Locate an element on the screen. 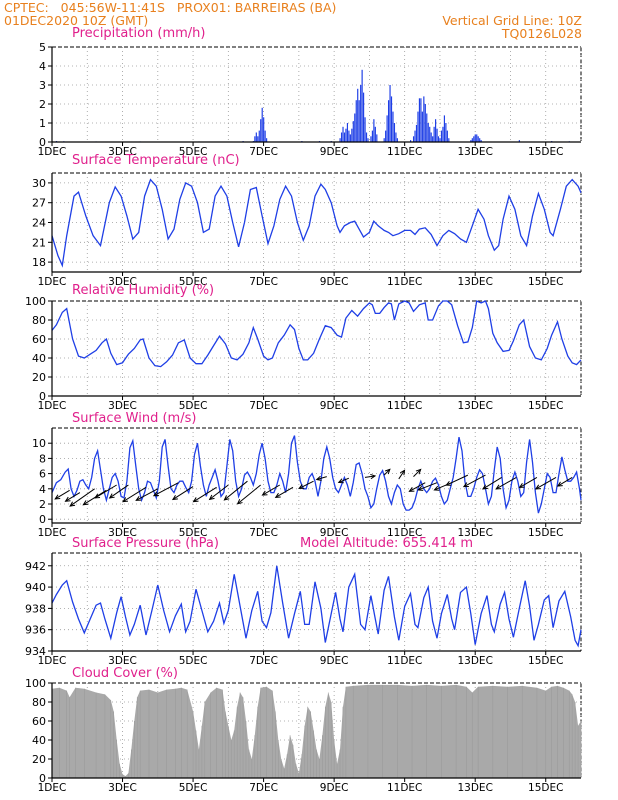  y-tick-label: 5 is located at coordinates (42, 47).